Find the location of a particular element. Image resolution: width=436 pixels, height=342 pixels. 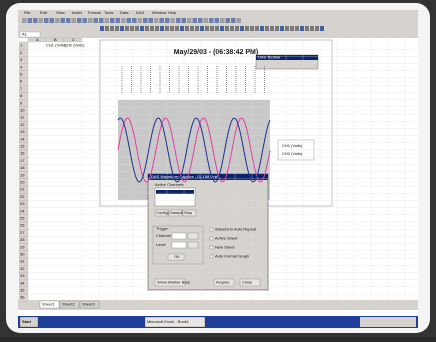

menu-item: View is located at coordinates (60, 12).